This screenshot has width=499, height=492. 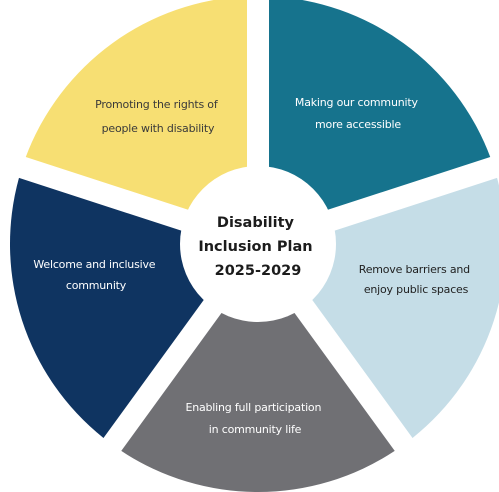 I want to click on segment-accessible-label-line-1: Making our community, so click(x=357, y=102).